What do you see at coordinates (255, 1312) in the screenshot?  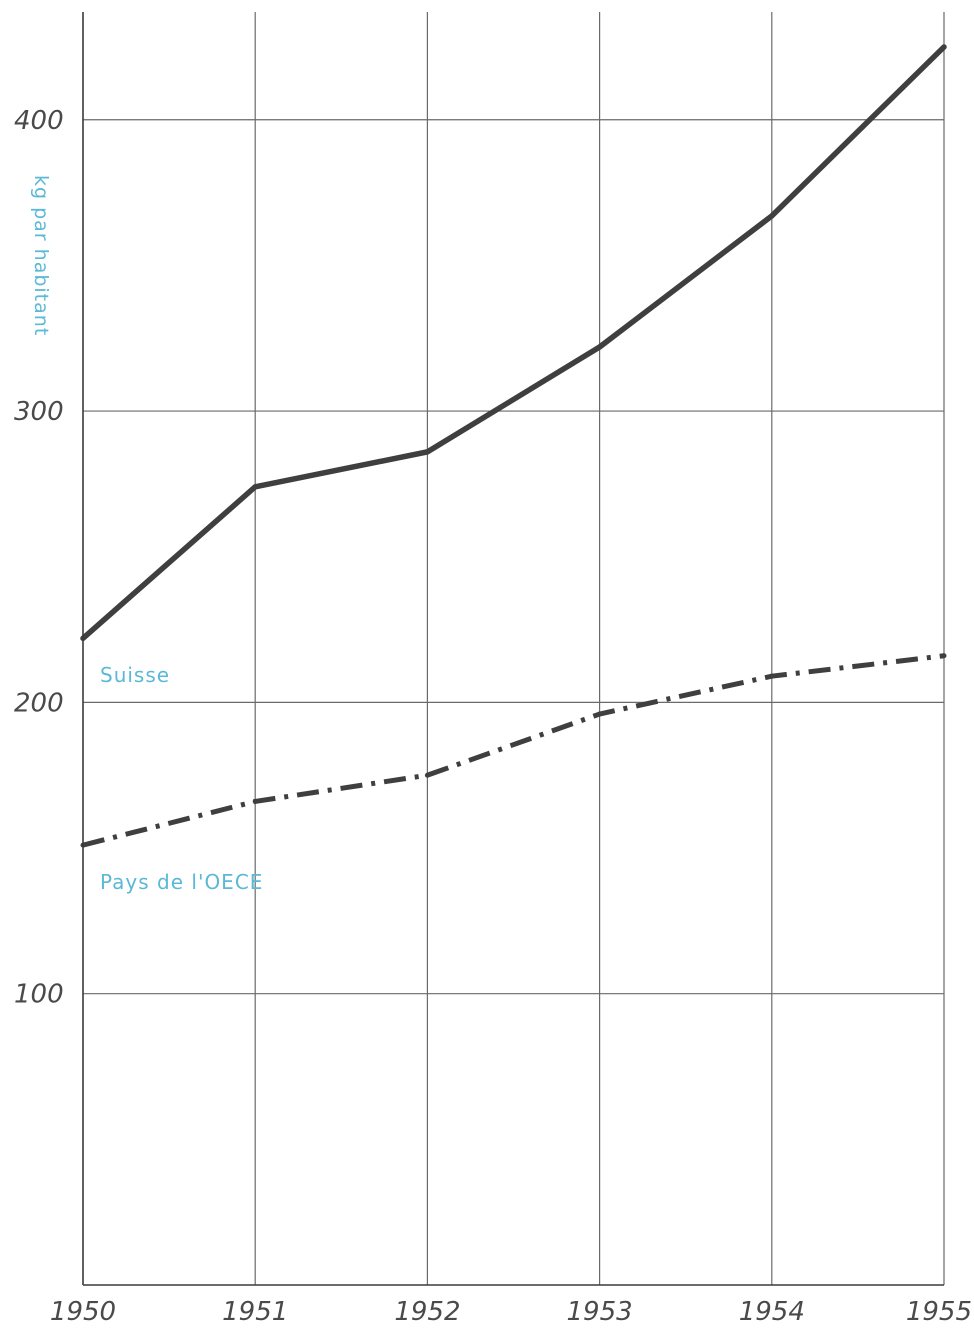 I see `x-tick-label: 1951` at bounding box center [255, 1312].